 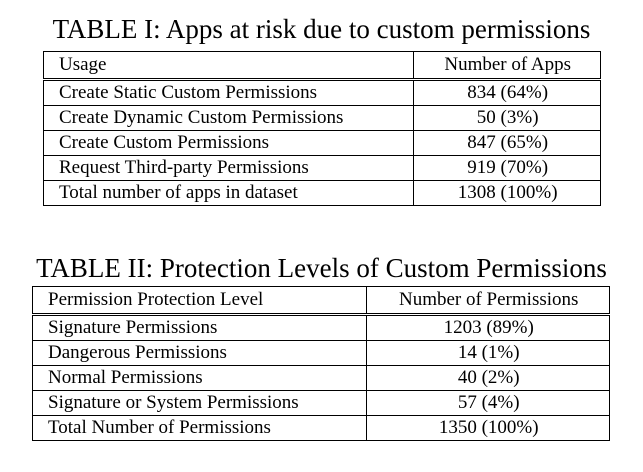 What do you see at coordinates (228, 143) in the screenshot?
I see `usage-cell: Create Custom Permissions` at bounding box center [228, 143].